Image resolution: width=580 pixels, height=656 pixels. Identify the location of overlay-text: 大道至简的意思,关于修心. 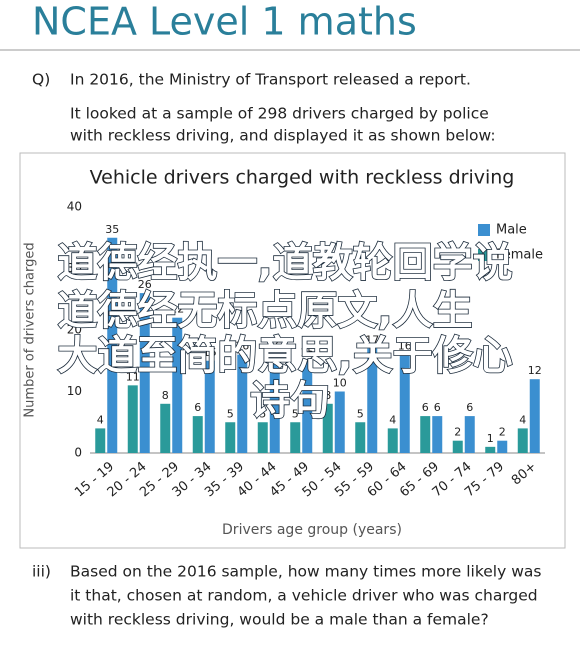
(284, 356).